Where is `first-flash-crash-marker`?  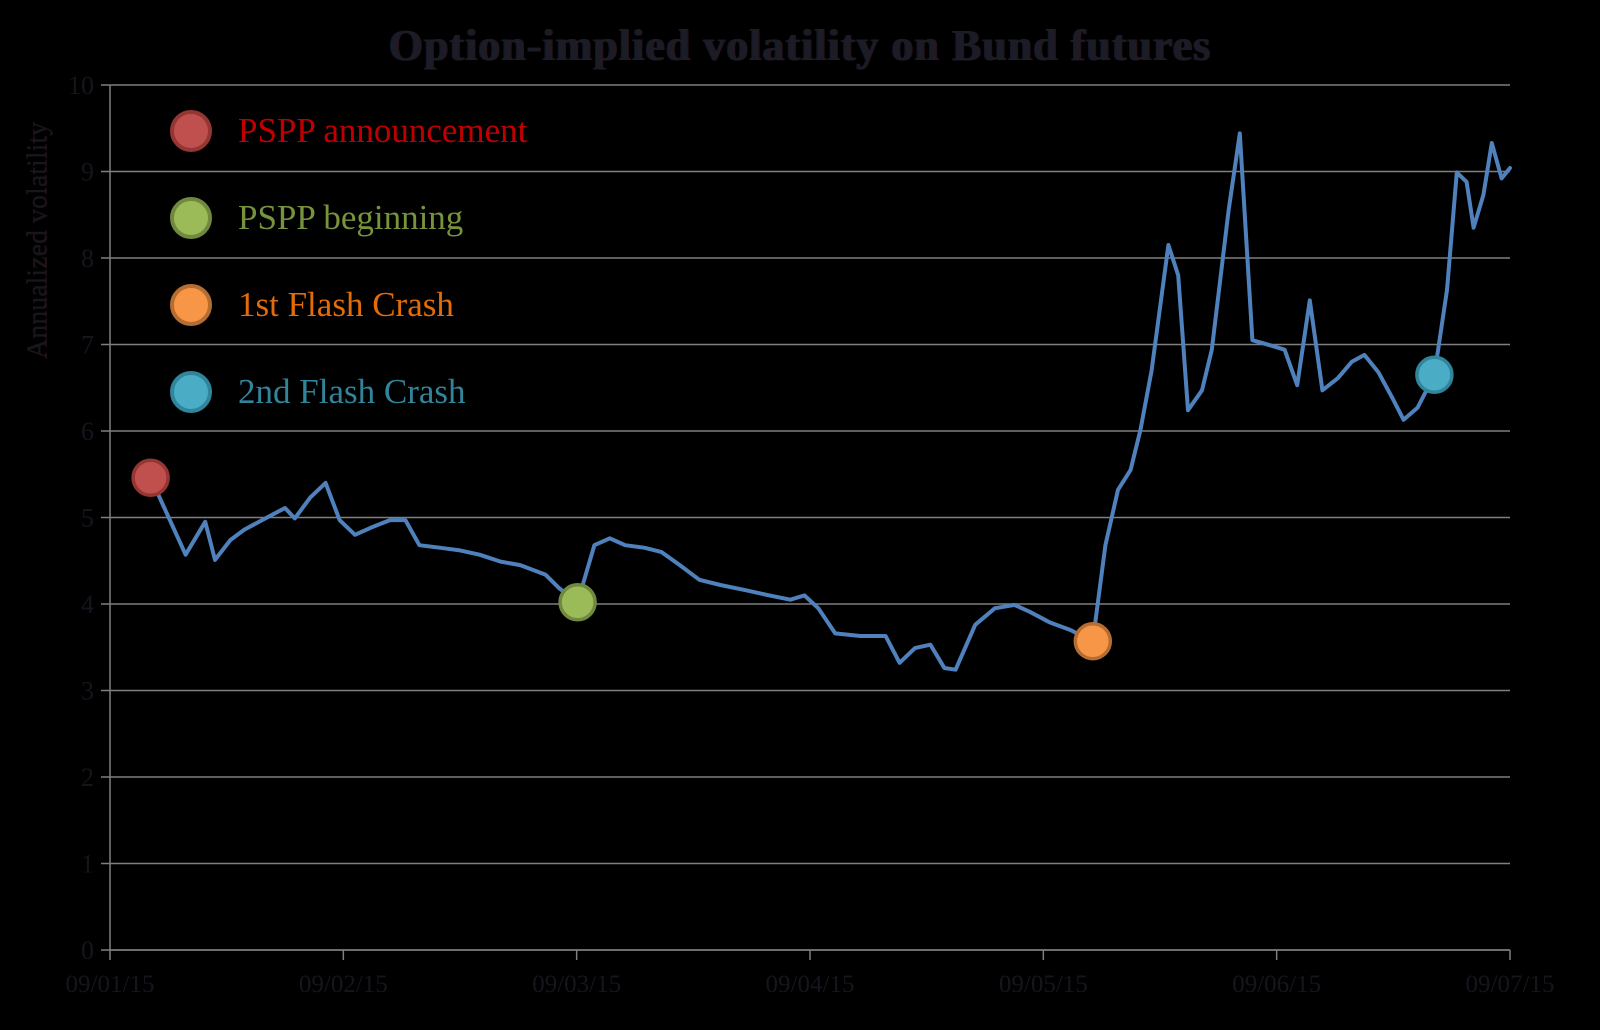 first-flash-crash-marker is located at coordinates (1093, 641).